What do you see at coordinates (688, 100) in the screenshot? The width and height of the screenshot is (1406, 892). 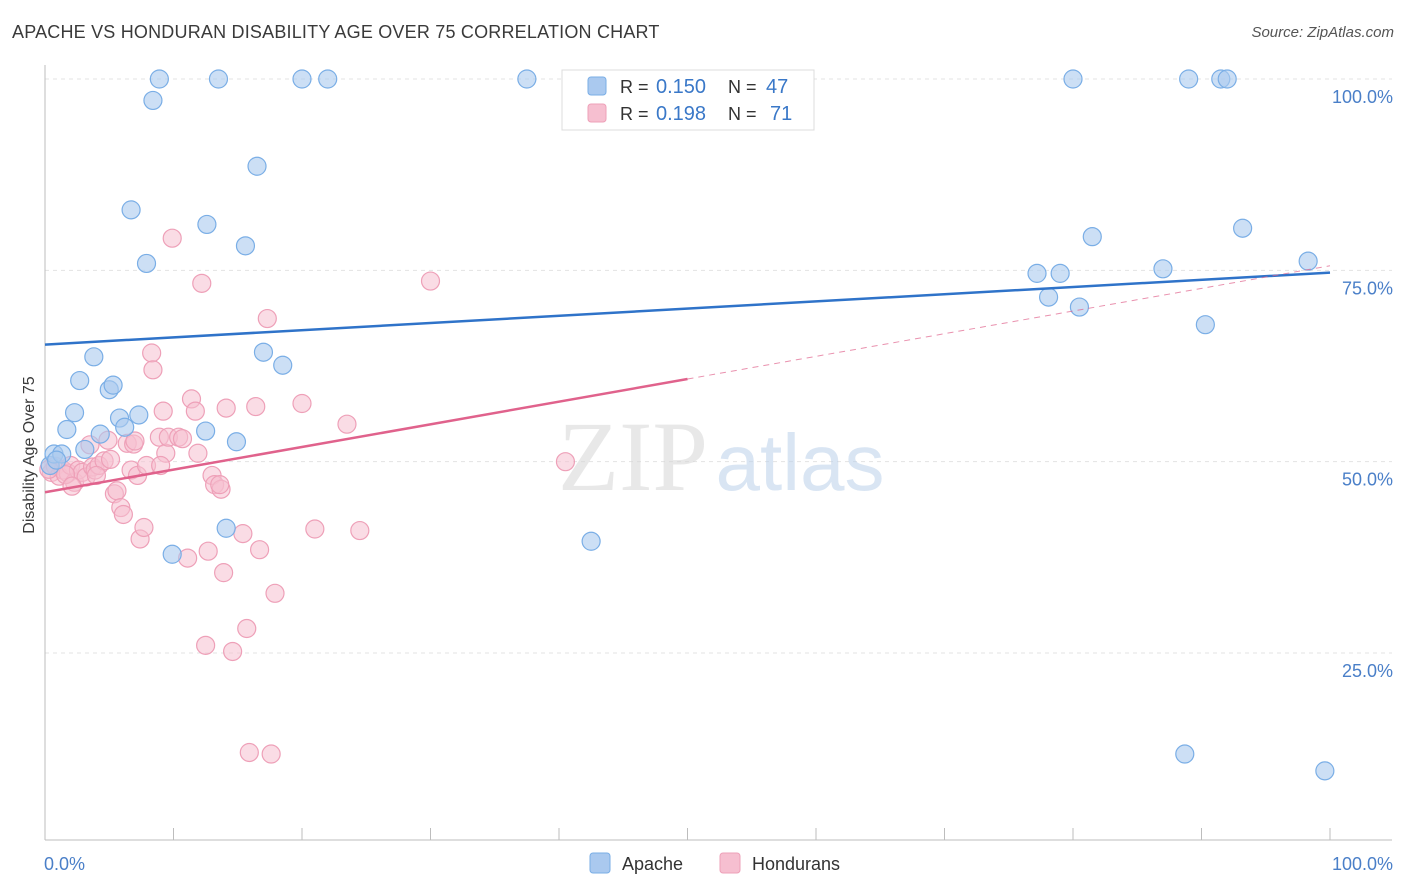 I see `legend-top: R = 0.150 N = 47 R = 0.198 N = 71` at bounding box center [688, 100].